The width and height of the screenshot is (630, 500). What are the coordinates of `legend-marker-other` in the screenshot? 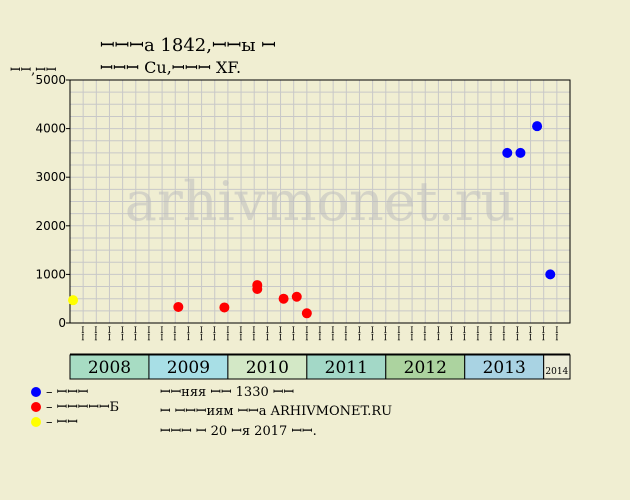 It's located at (36, 422).